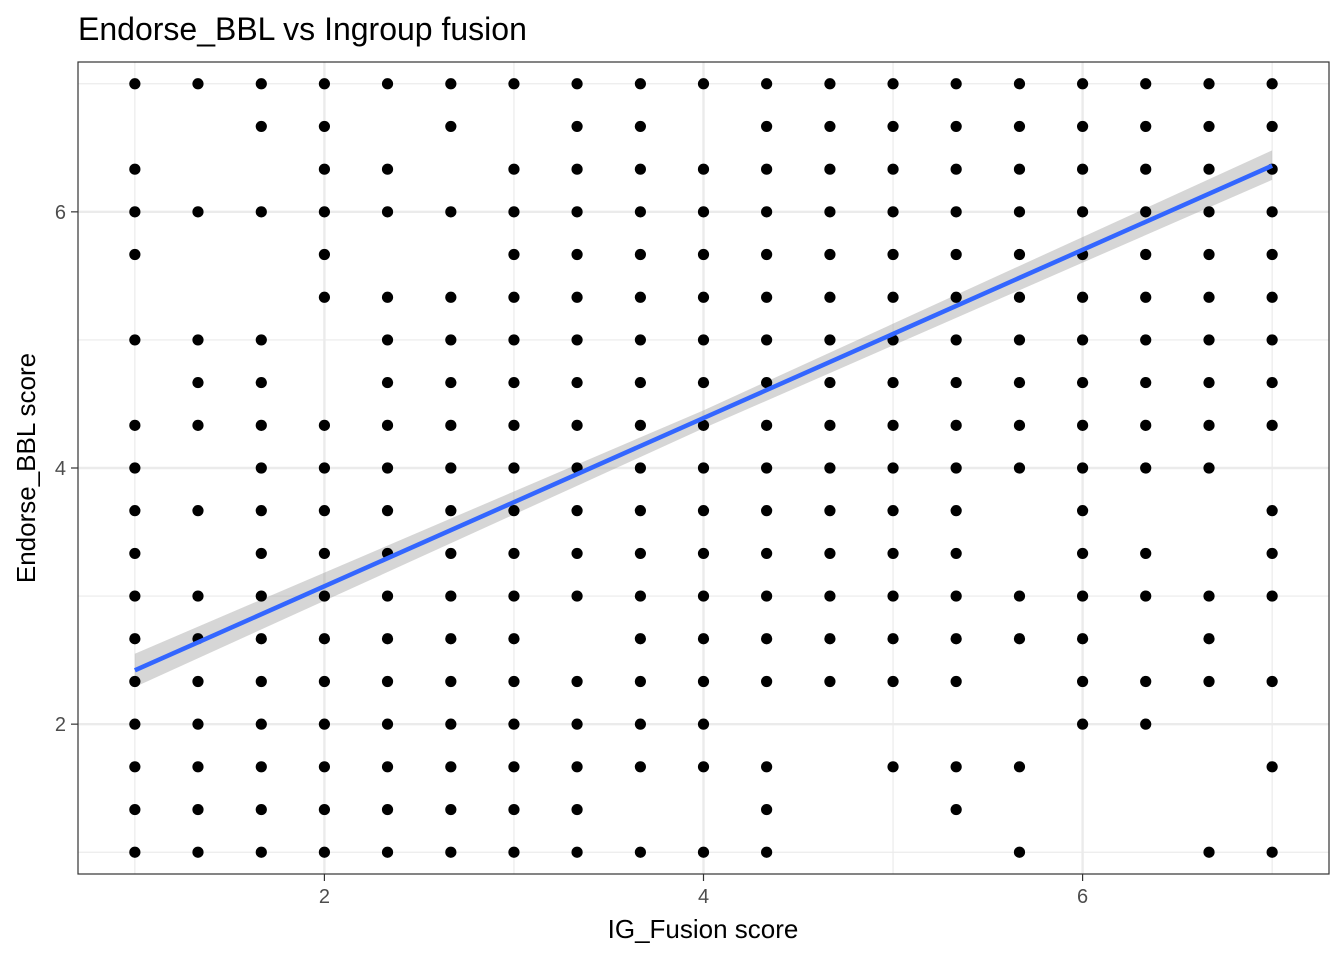 The height and width of the screenshot is (960, 1344). I want to click on x-tick-label: 2, so click(324, 897).